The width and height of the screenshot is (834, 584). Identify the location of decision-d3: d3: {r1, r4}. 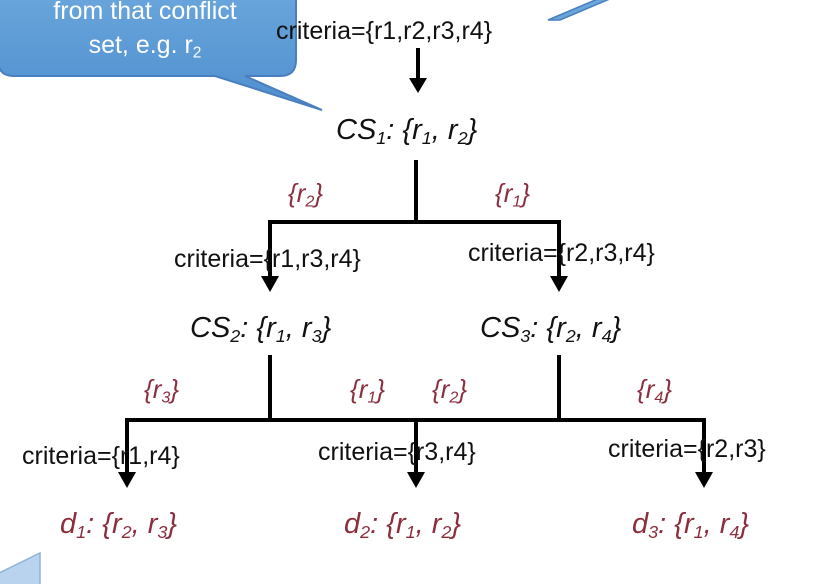
(691, 525).